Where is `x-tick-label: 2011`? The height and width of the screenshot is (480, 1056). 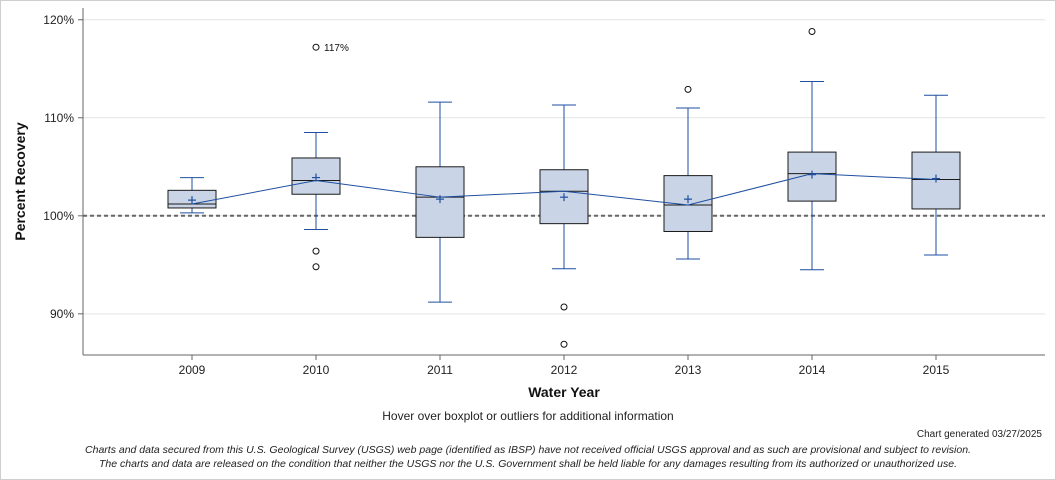
x-tick-label: 2011 is located at coordinates (440, 370).